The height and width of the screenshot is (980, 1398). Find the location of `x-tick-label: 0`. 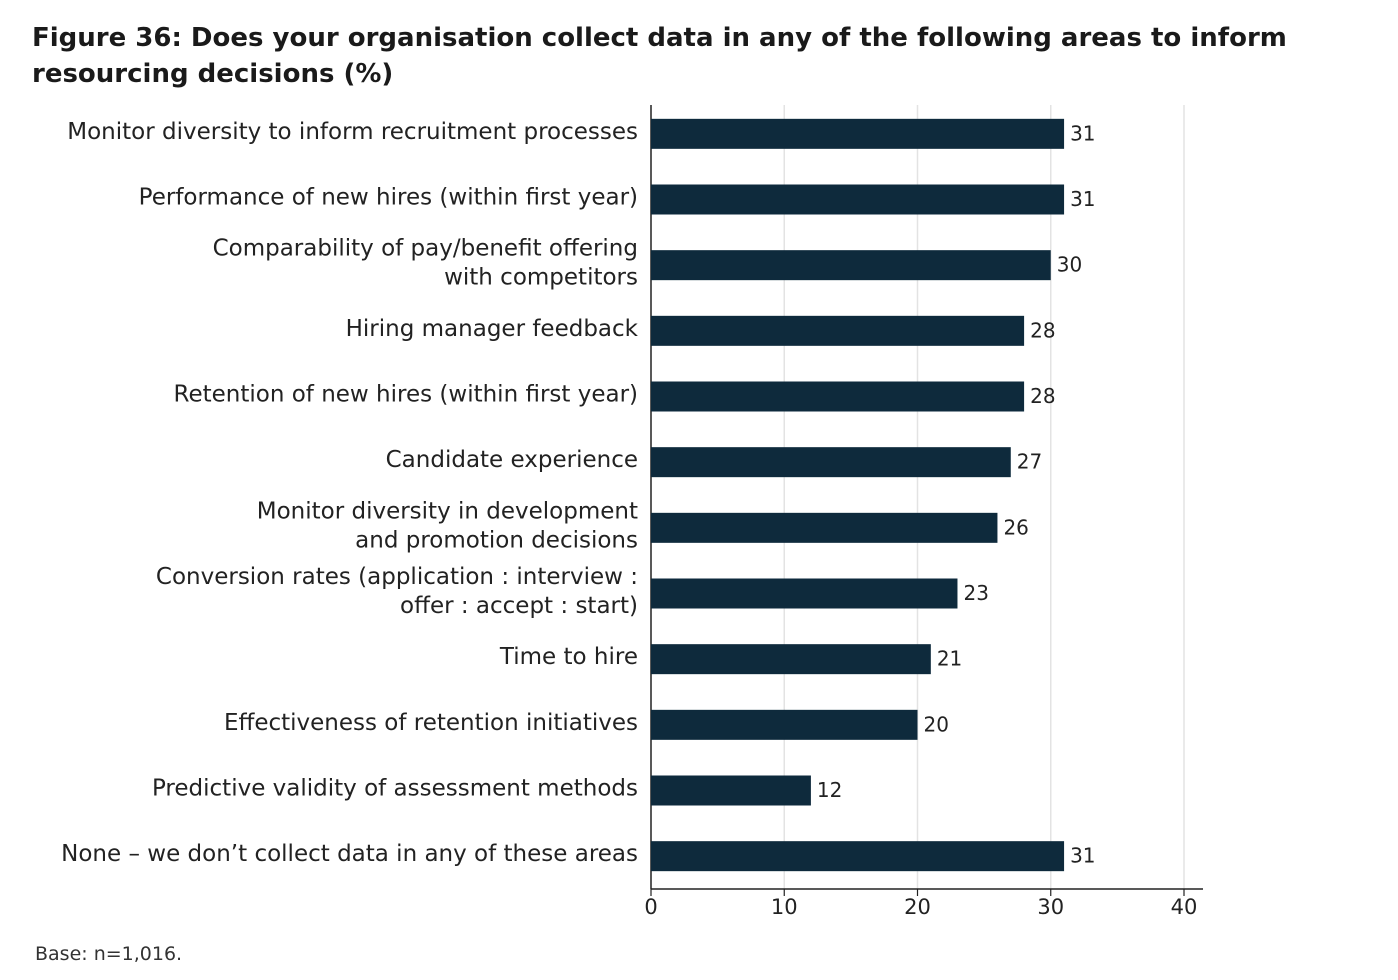

x-tick-label: 0 is located at coordinates (650, 907).